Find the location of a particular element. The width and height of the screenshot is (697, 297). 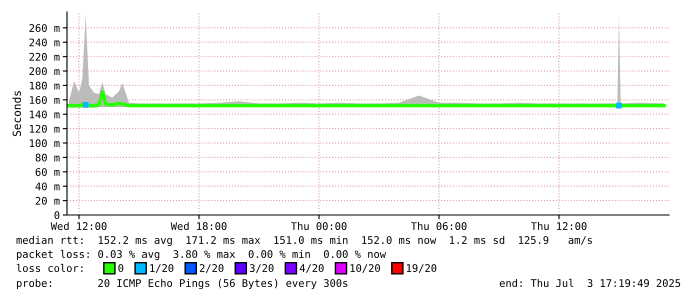

text: median rtt: 152.2 ms avg 171.2 ms max 151.0 ms min 152.0 ms now 1.2 ms sd 125.9 am/s is located at coordinates (304, 241).